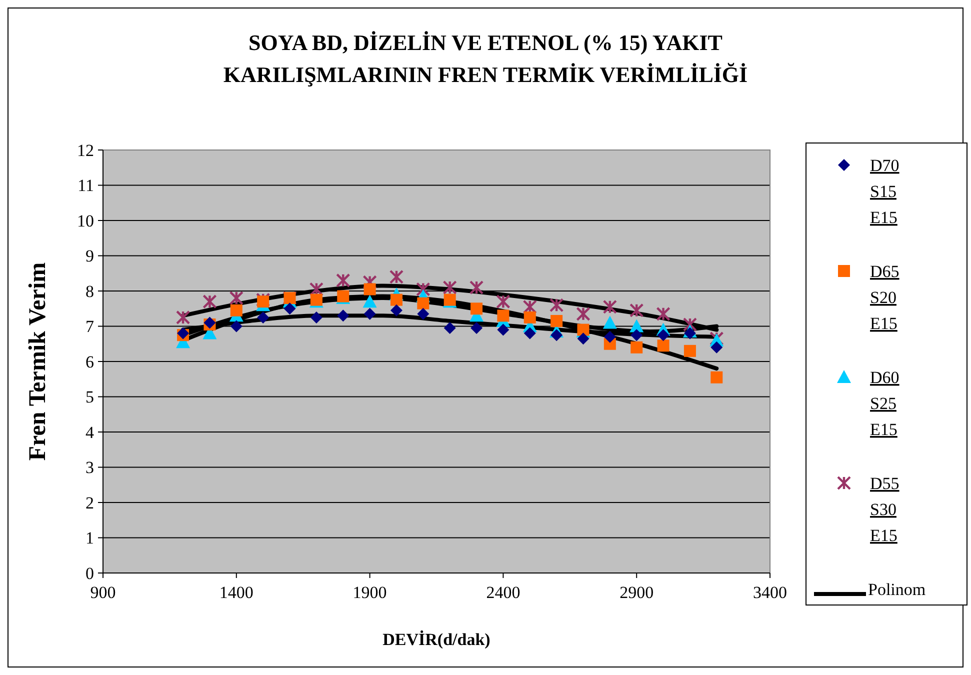  What do you see at coordinates (90, 362) in the screenshot?
I see `y-tick-label: 6` at bounding box center [90, 362].